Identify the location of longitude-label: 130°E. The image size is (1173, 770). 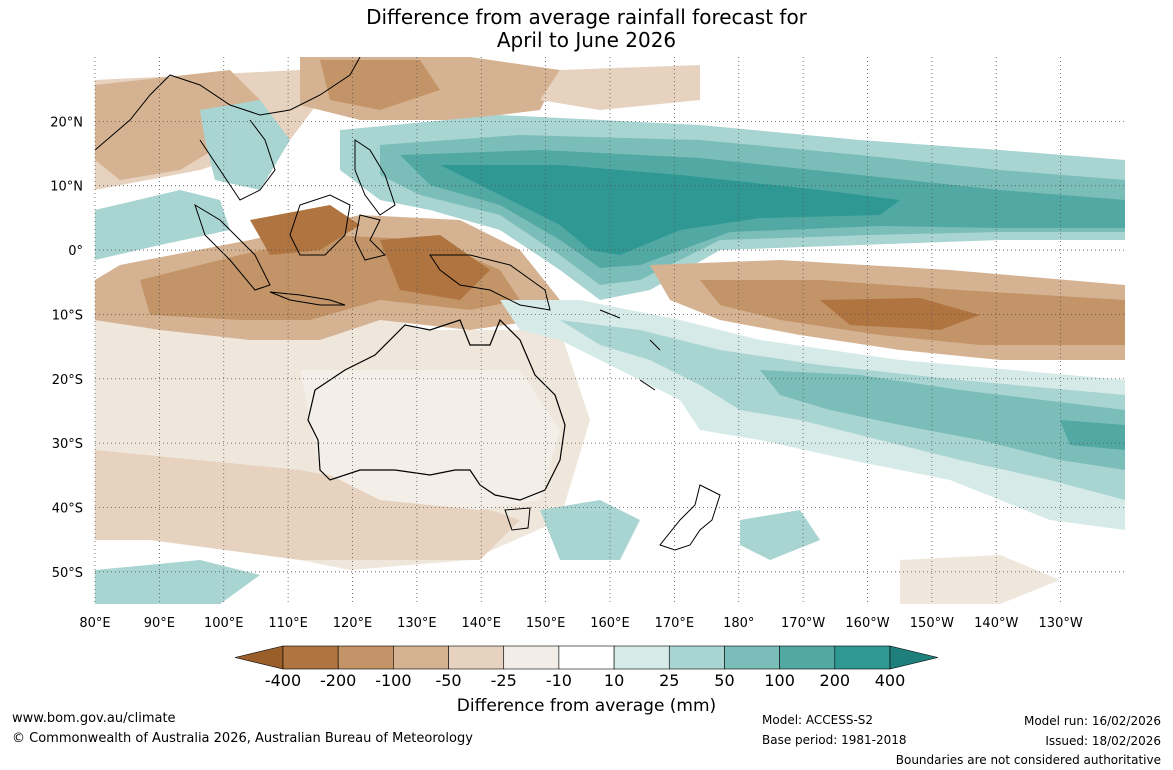
(417, 623).